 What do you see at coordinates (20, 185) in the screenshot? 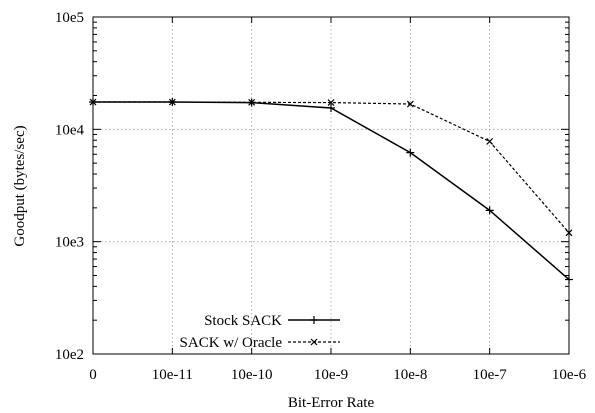
I see `y-axis-label: Goodput (bytes/sec)` at bounding box center [20, 185].